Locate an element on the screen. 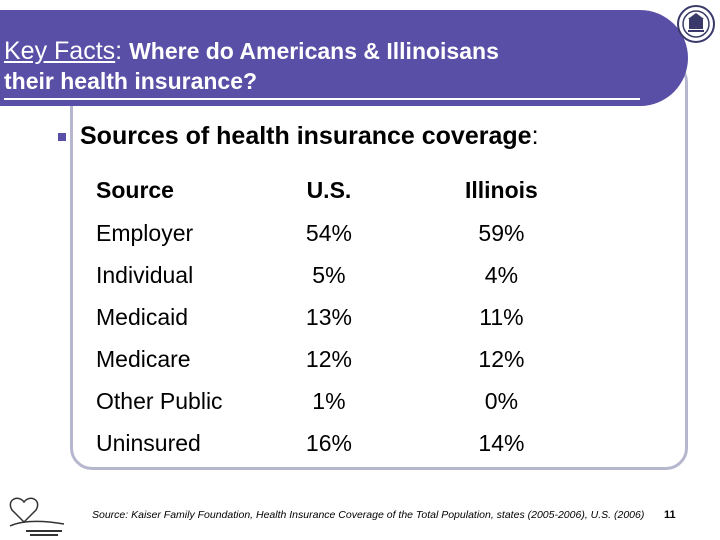 The image size is (720, 540). row-source: Medicare is located at coordinates (143, 358).